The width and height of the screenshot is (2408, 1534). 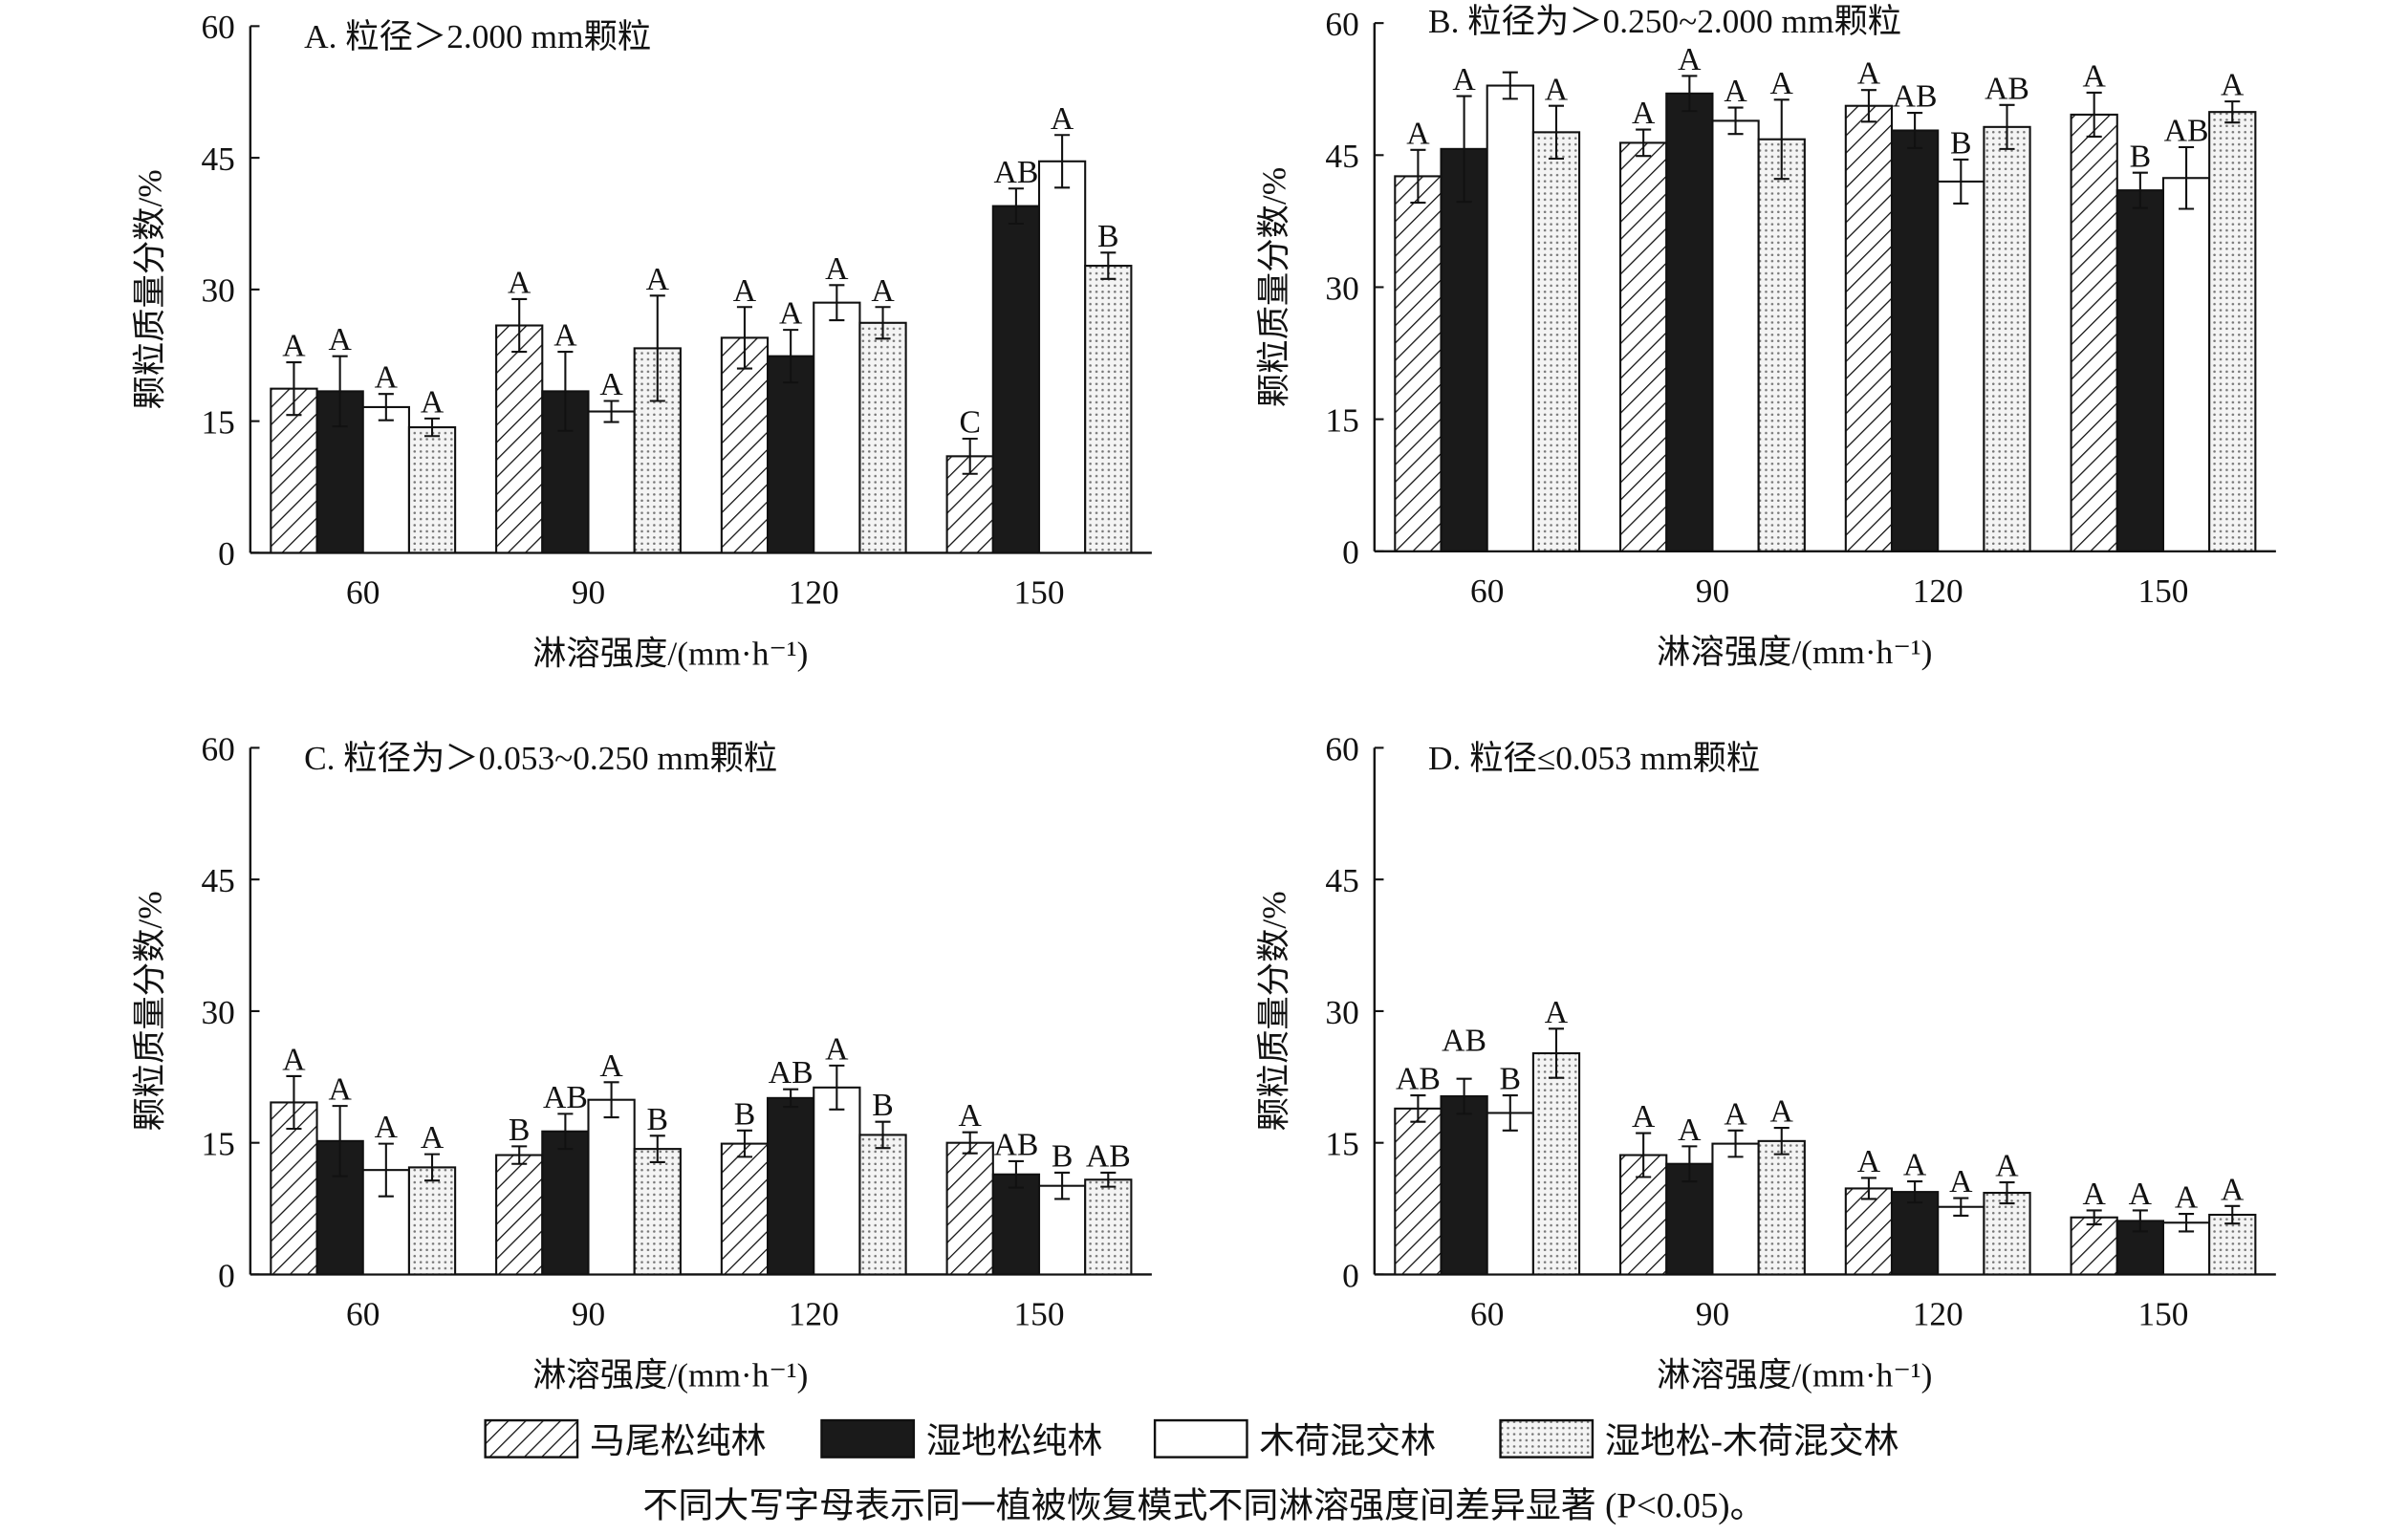 What do you see at coordinates (477, 36) in the screenshot?
I see `panel-title: A. 粒径＞2.000 mm颗粒` at bounding box center [477, 36].